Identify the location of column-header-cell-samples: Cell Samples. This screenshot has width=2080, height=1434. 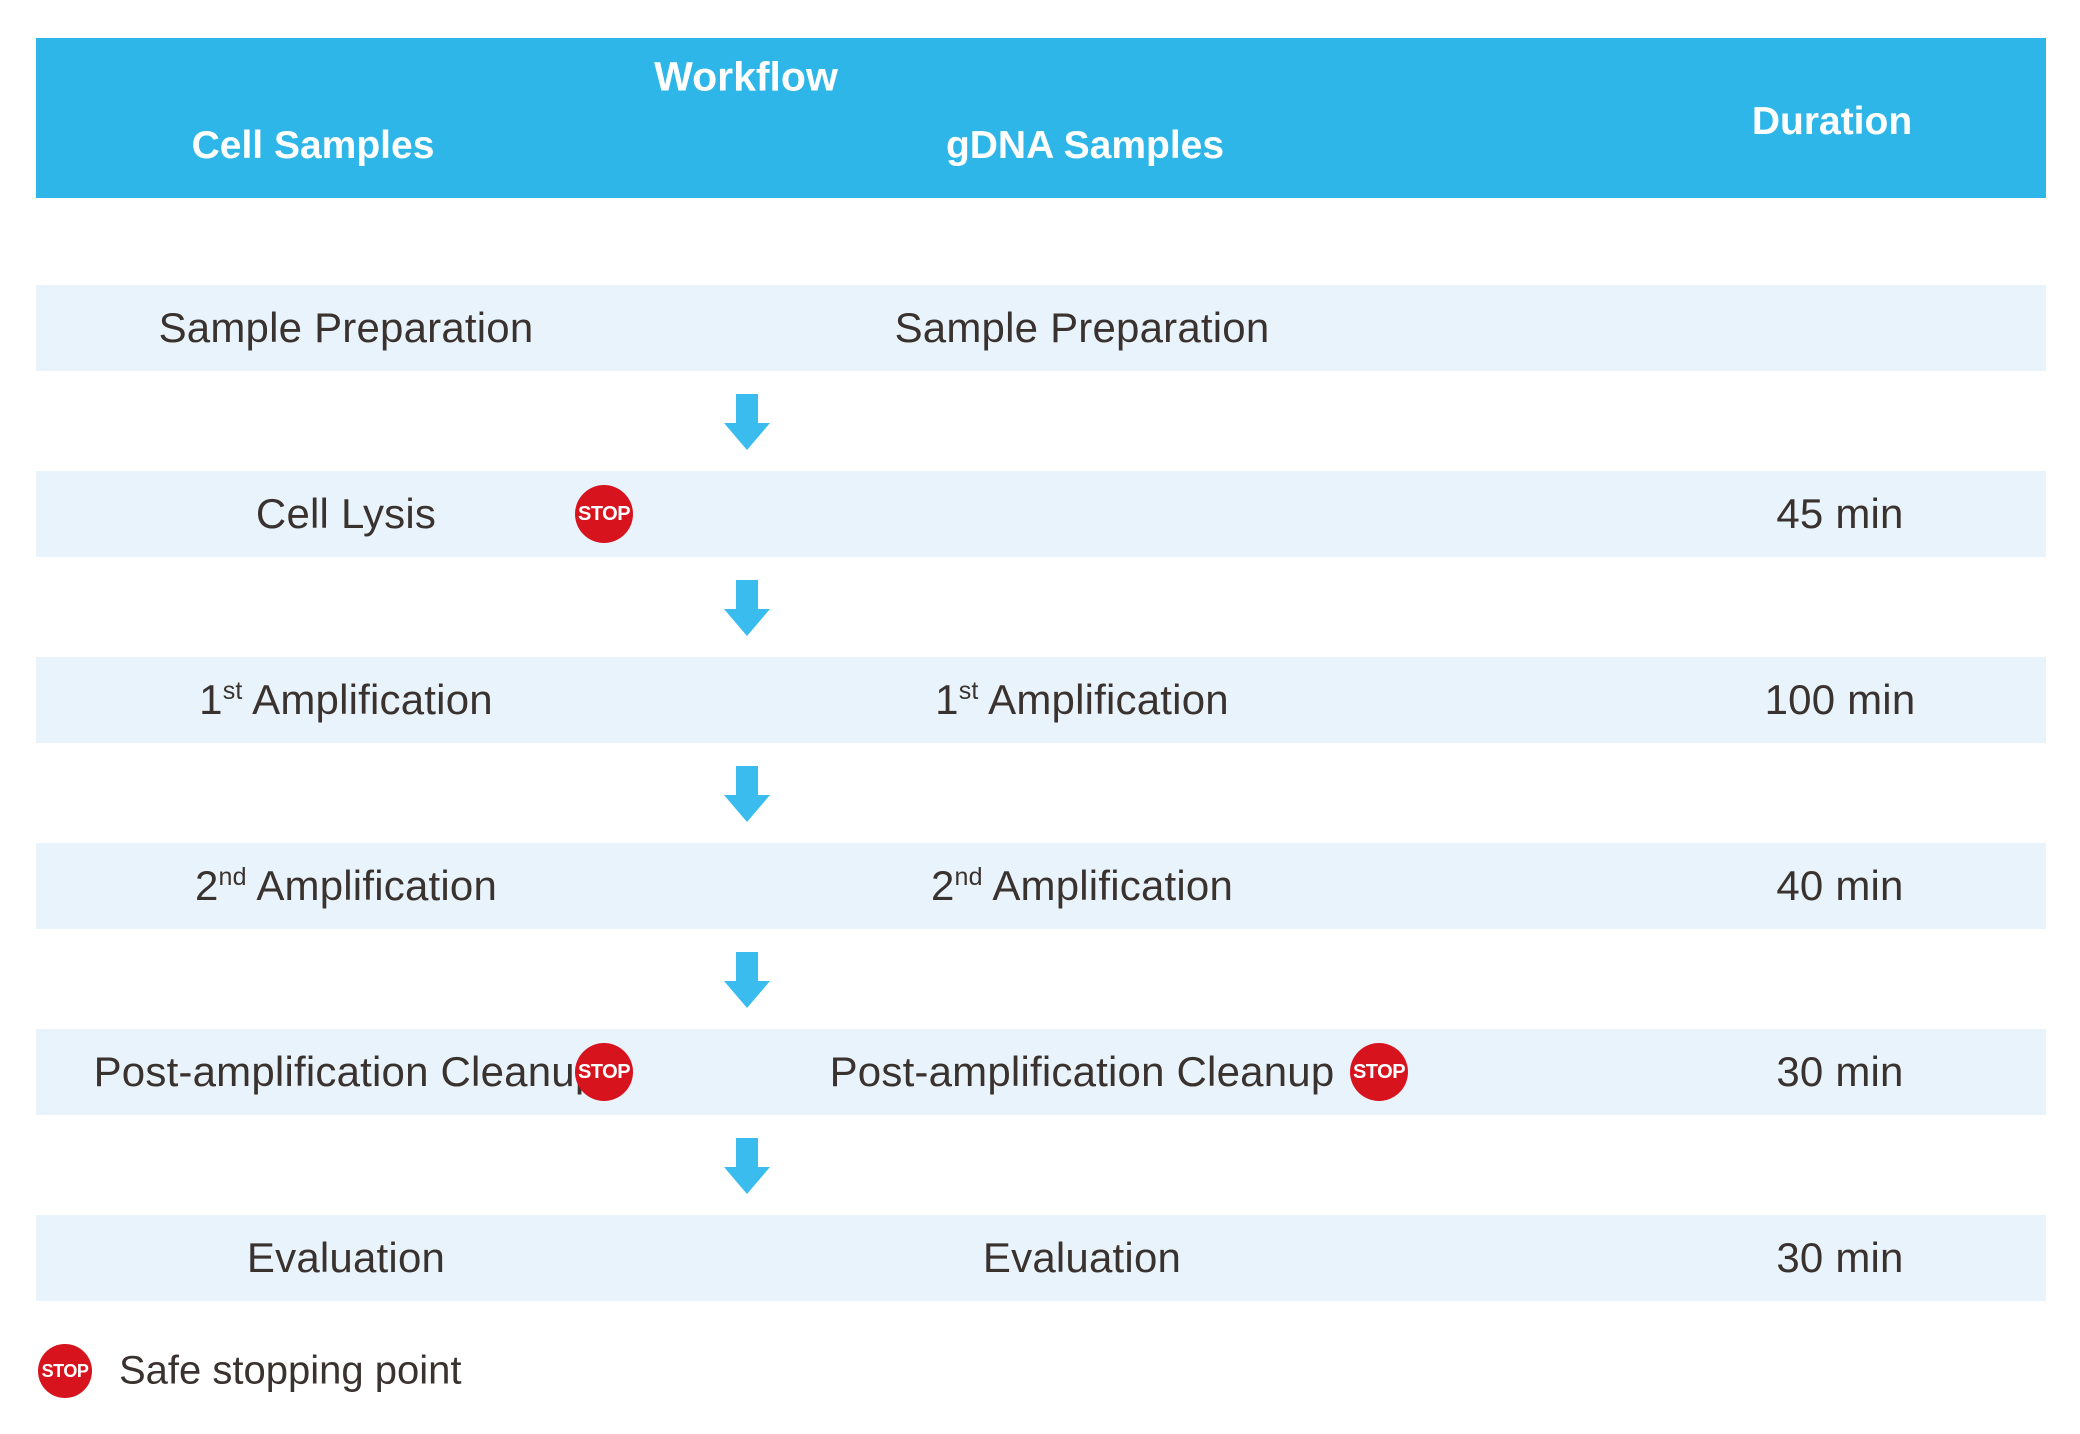
(313, 145).